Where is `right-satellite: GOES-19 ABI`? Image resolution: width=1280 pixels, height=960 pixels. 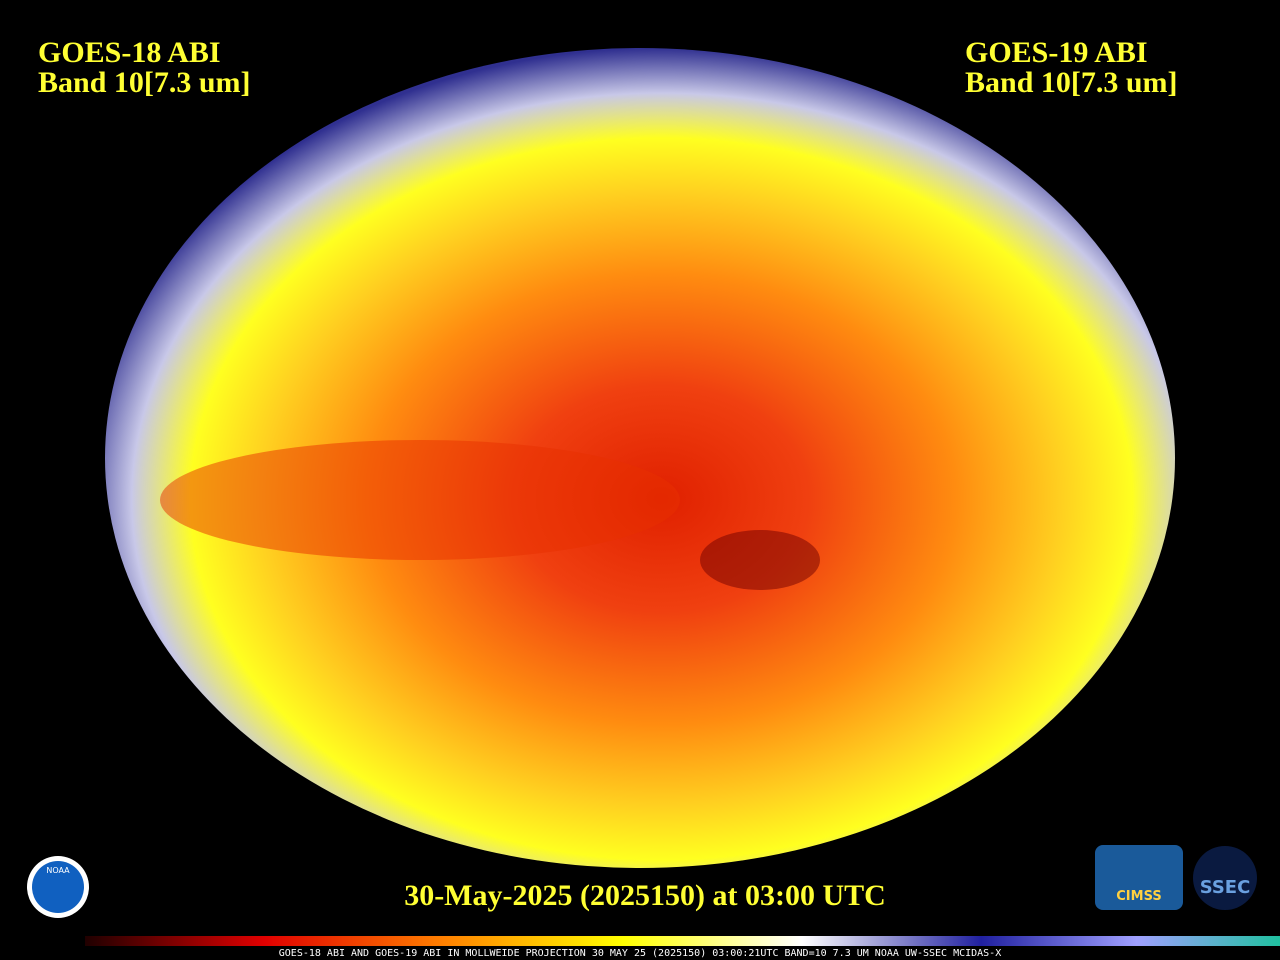
right-satellite: GOES-19 ABI is located at coordinates (1056, 52).